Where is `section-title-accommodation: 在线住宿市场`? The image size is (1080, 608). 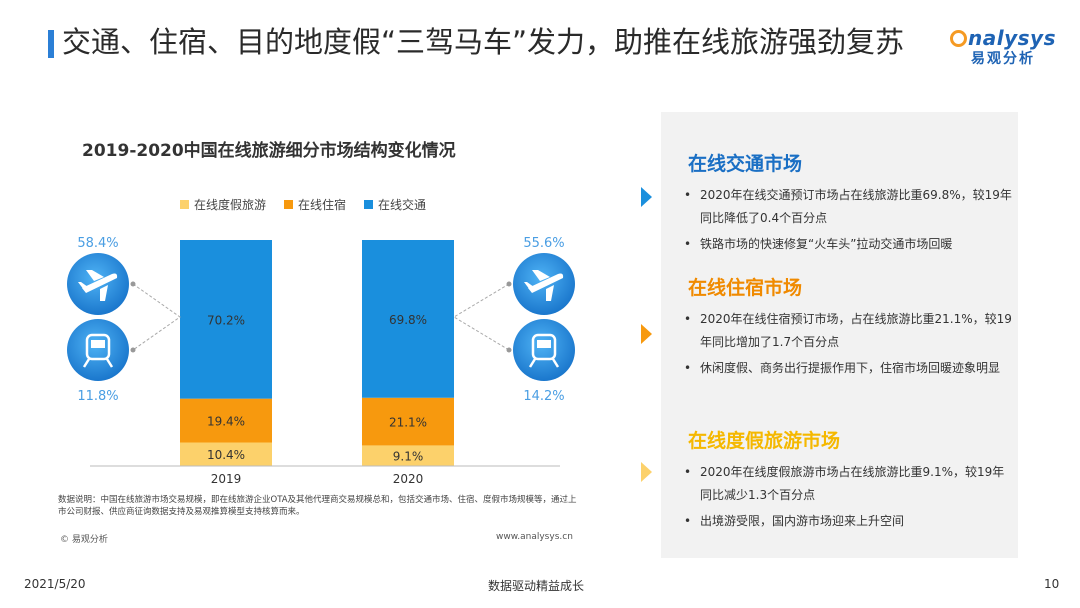 section-title-accommodation: 在线住宿市场 is located at coordinates (745, 288).